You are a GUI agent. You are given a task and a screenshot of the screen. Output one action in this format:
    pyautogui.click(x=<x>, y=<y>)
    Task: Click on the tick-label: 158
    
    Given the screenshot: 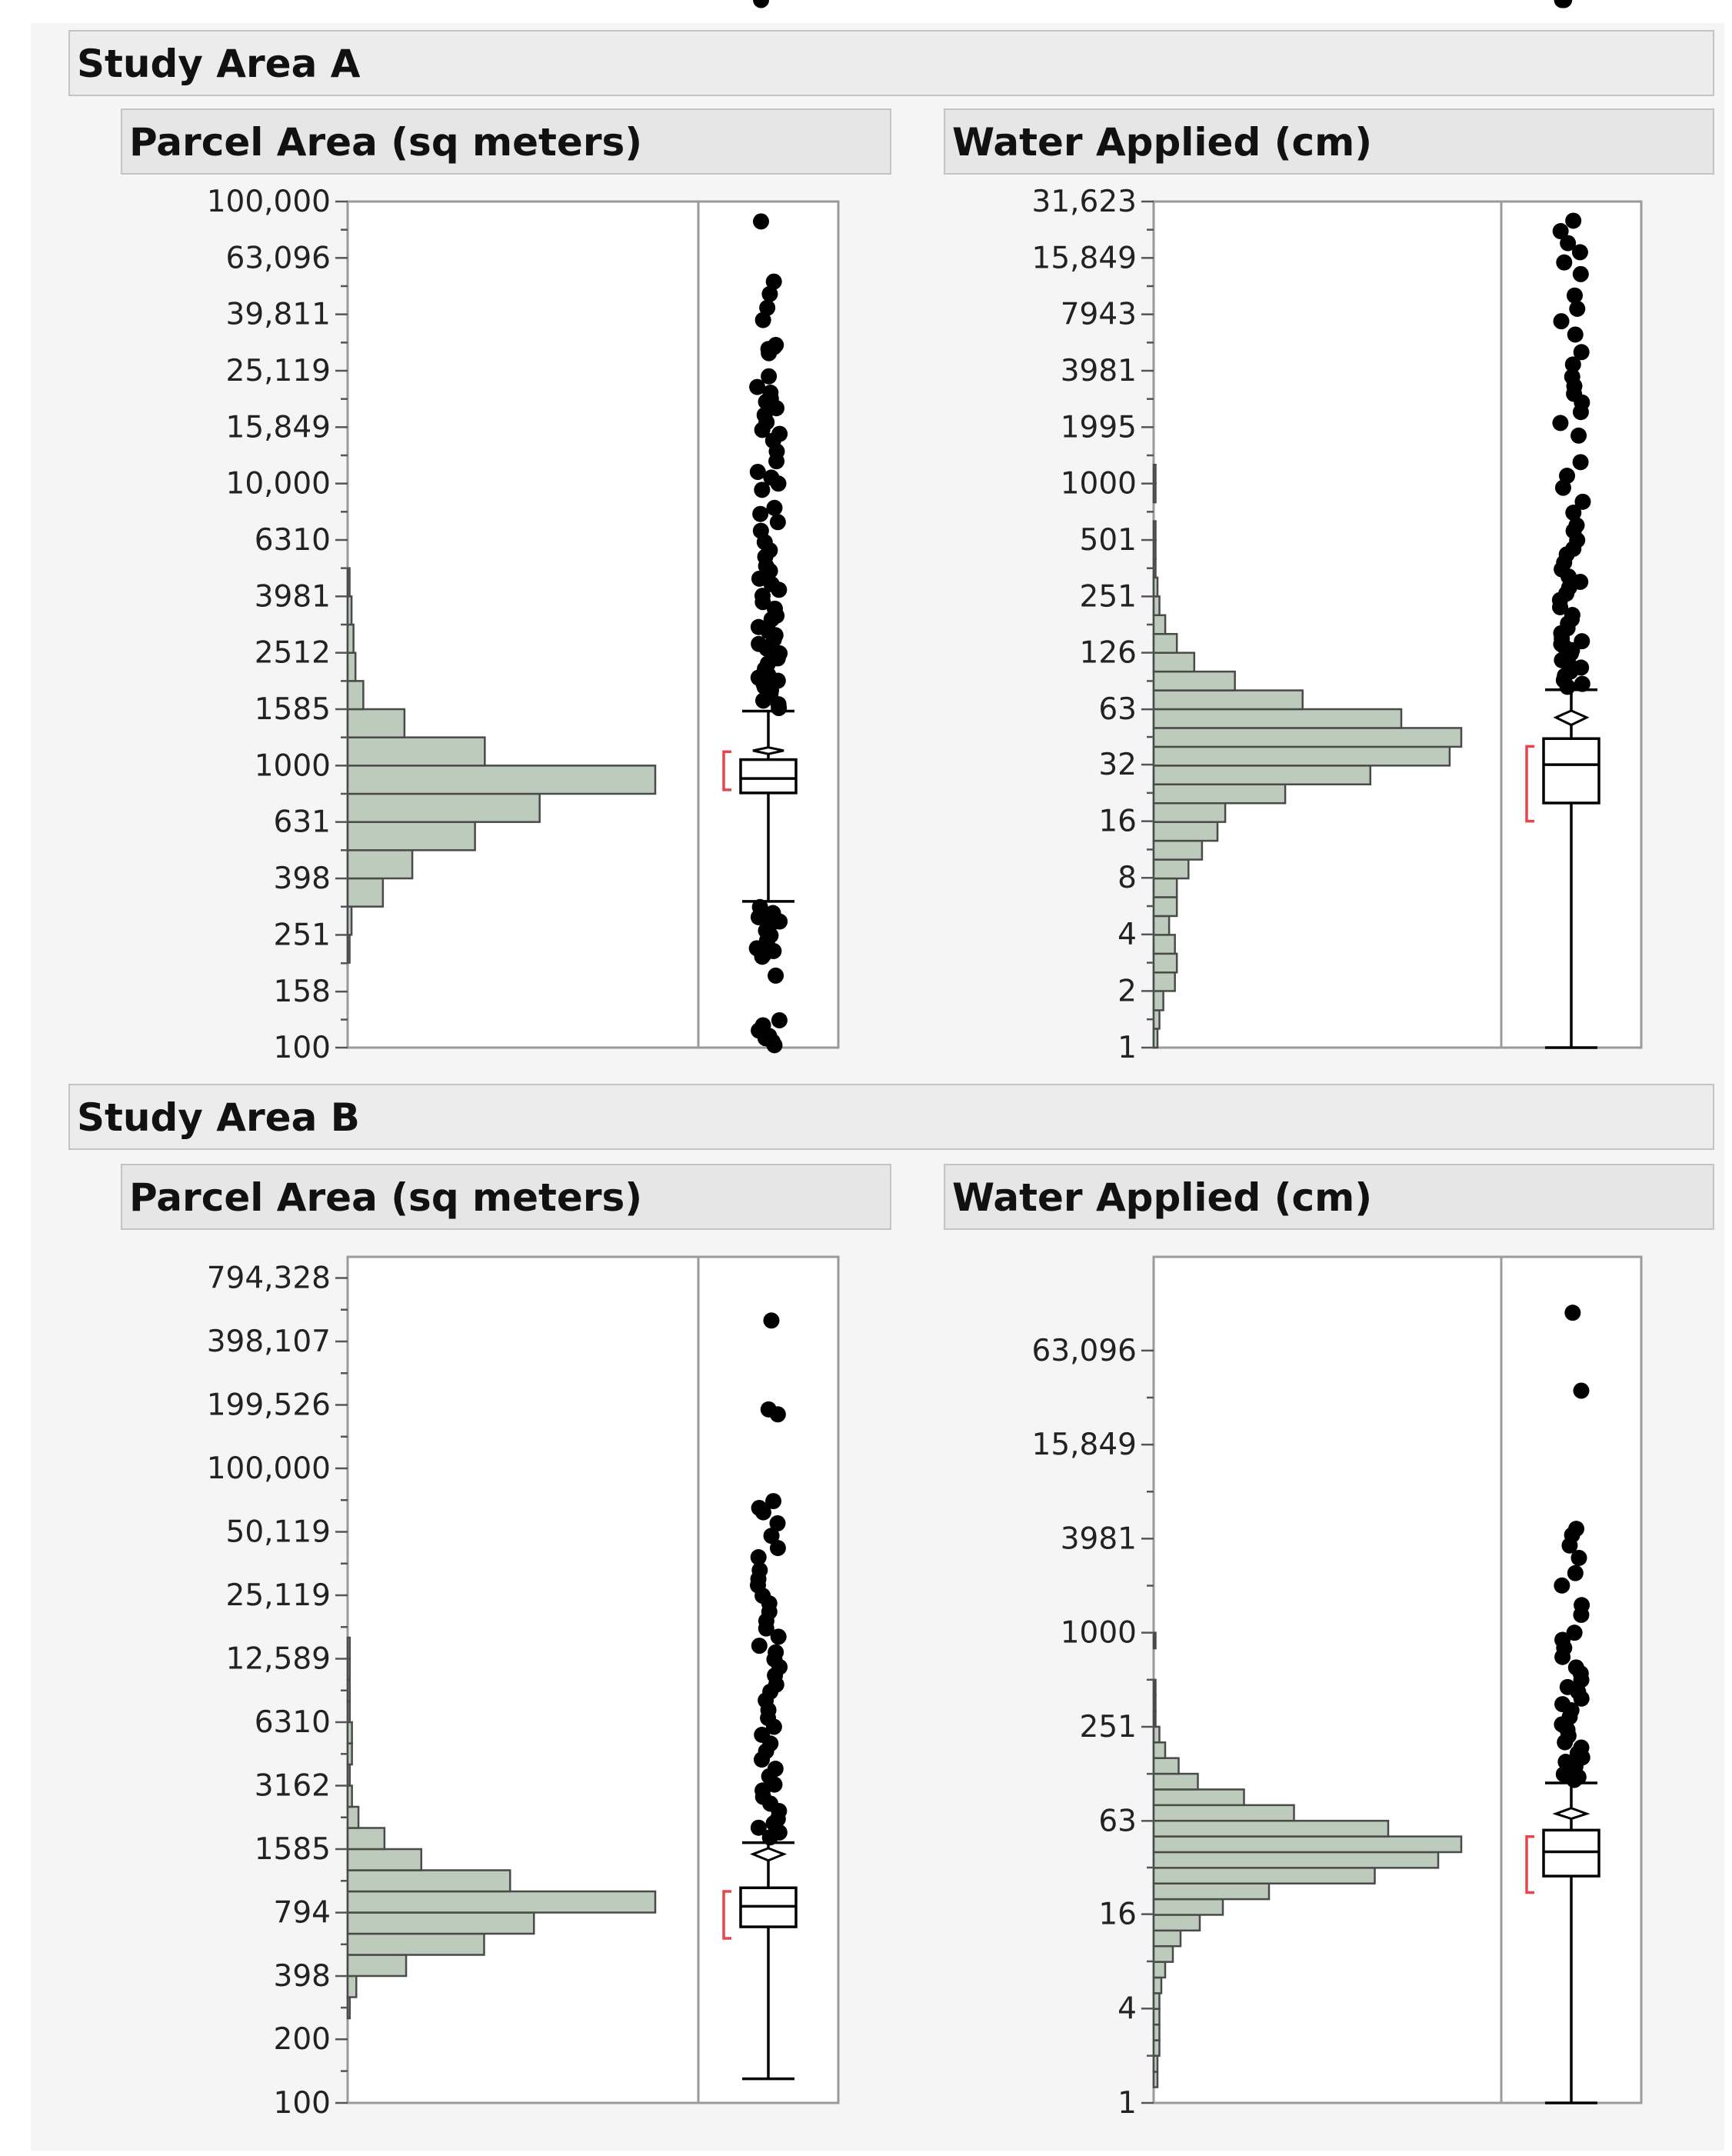 What is the action you would take?
    pyautogui.click(x=302, y=992)
    